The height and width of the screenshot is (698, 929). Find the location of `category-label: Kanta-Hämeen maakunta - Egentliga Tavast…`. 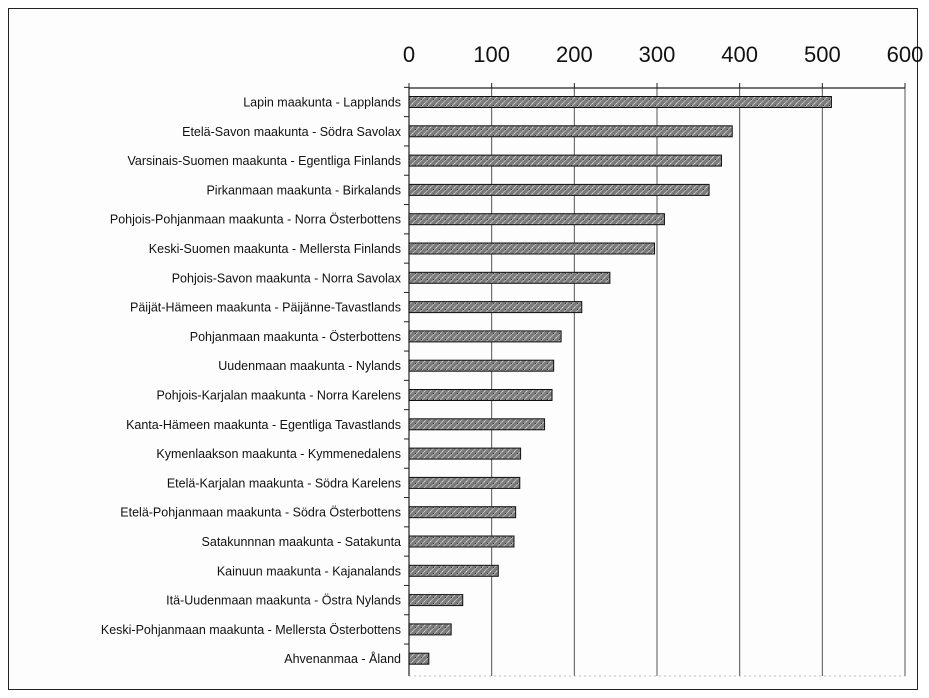

category-label: Kanta-Hämeen maakunta - Egentliga Tavast… is located at coordinates (263, 425).